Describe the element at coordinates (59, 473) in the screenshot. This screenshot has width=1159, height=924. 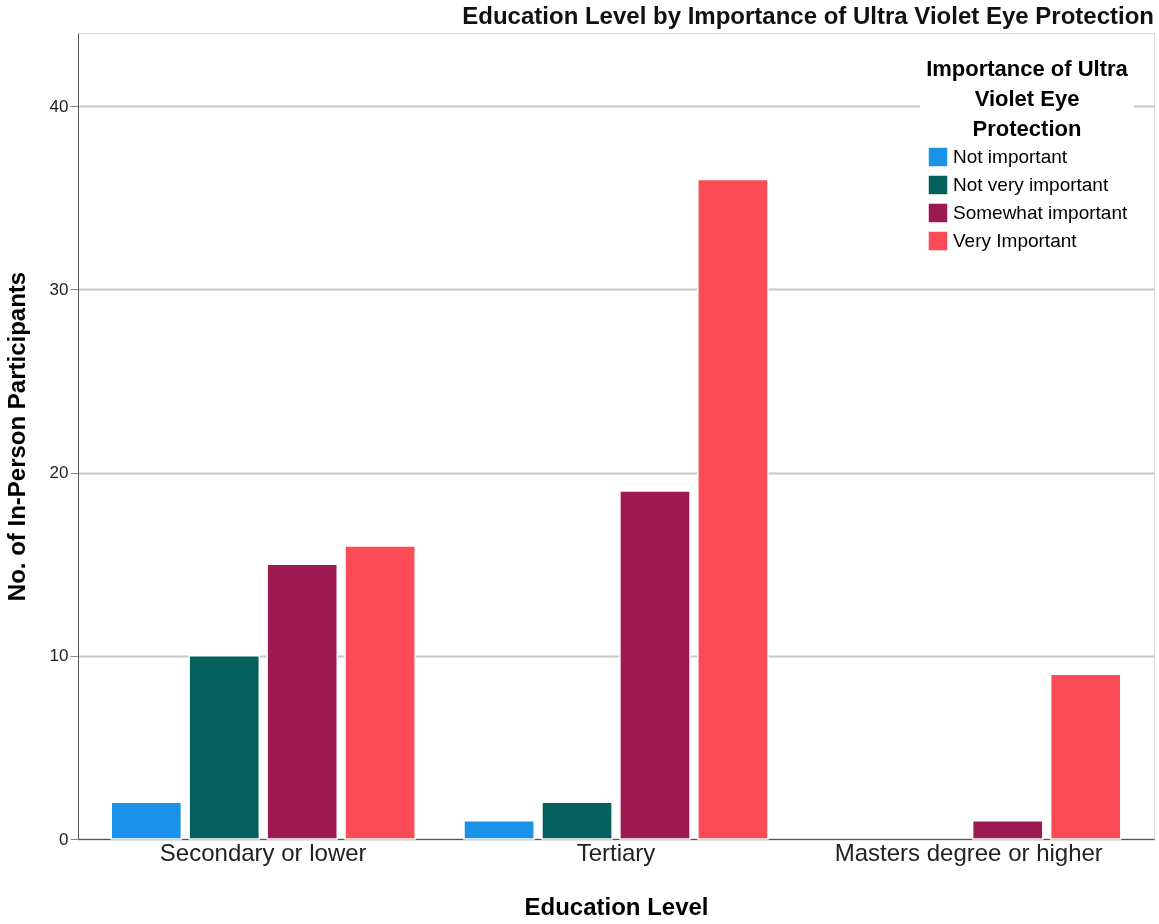
I see `y-tick-label: 20` at that location.